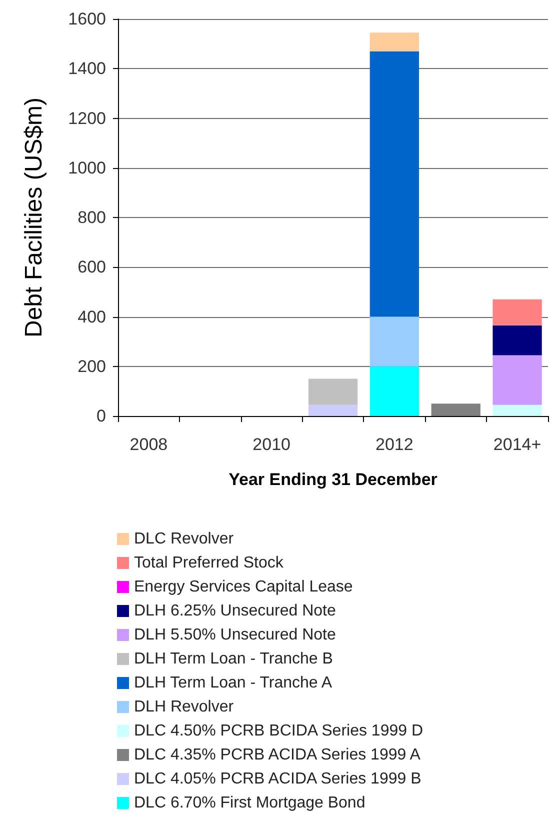 This screenshot has height=838, width=554. I want to click on legend-label: DLH Revolver, so click(184, 707).